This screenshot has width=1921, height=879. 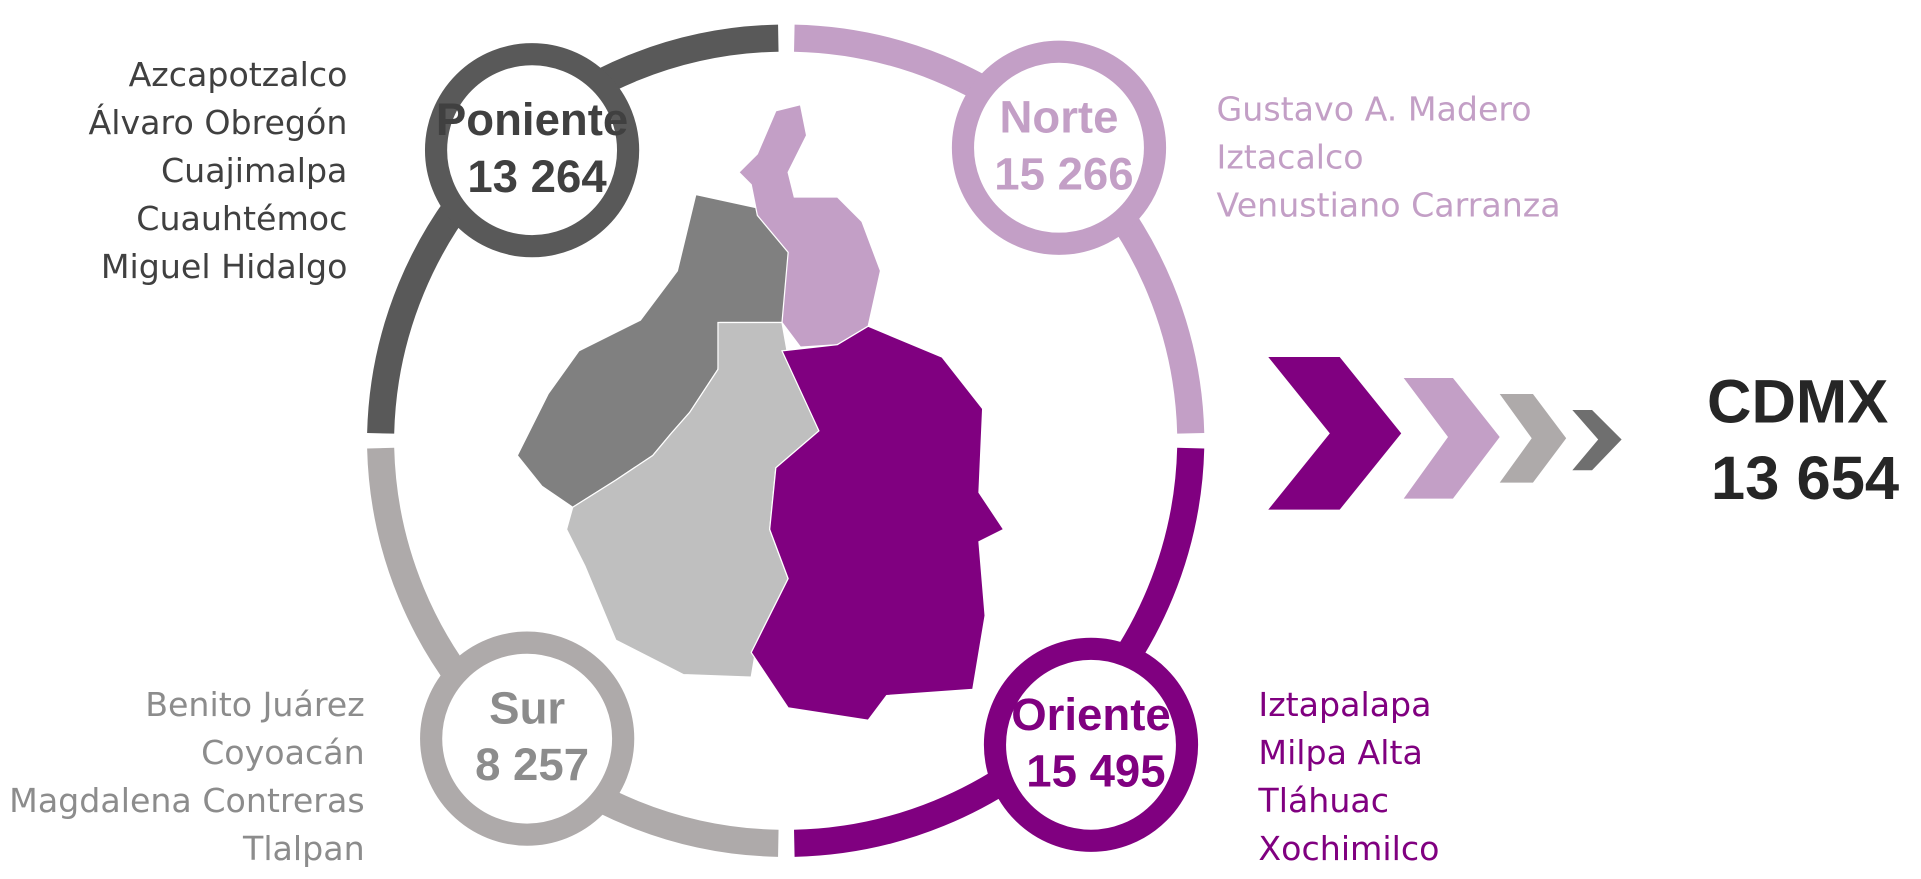 I want to click on region-value: 8 257, so click(x=532, y=764).